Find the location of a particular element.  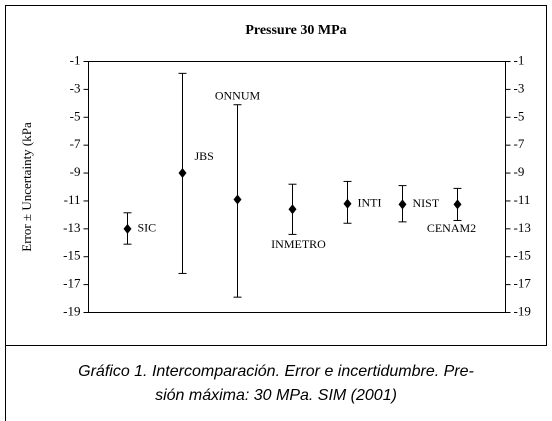

y2-tick-label: -1 is located at coordinates (519, 59).